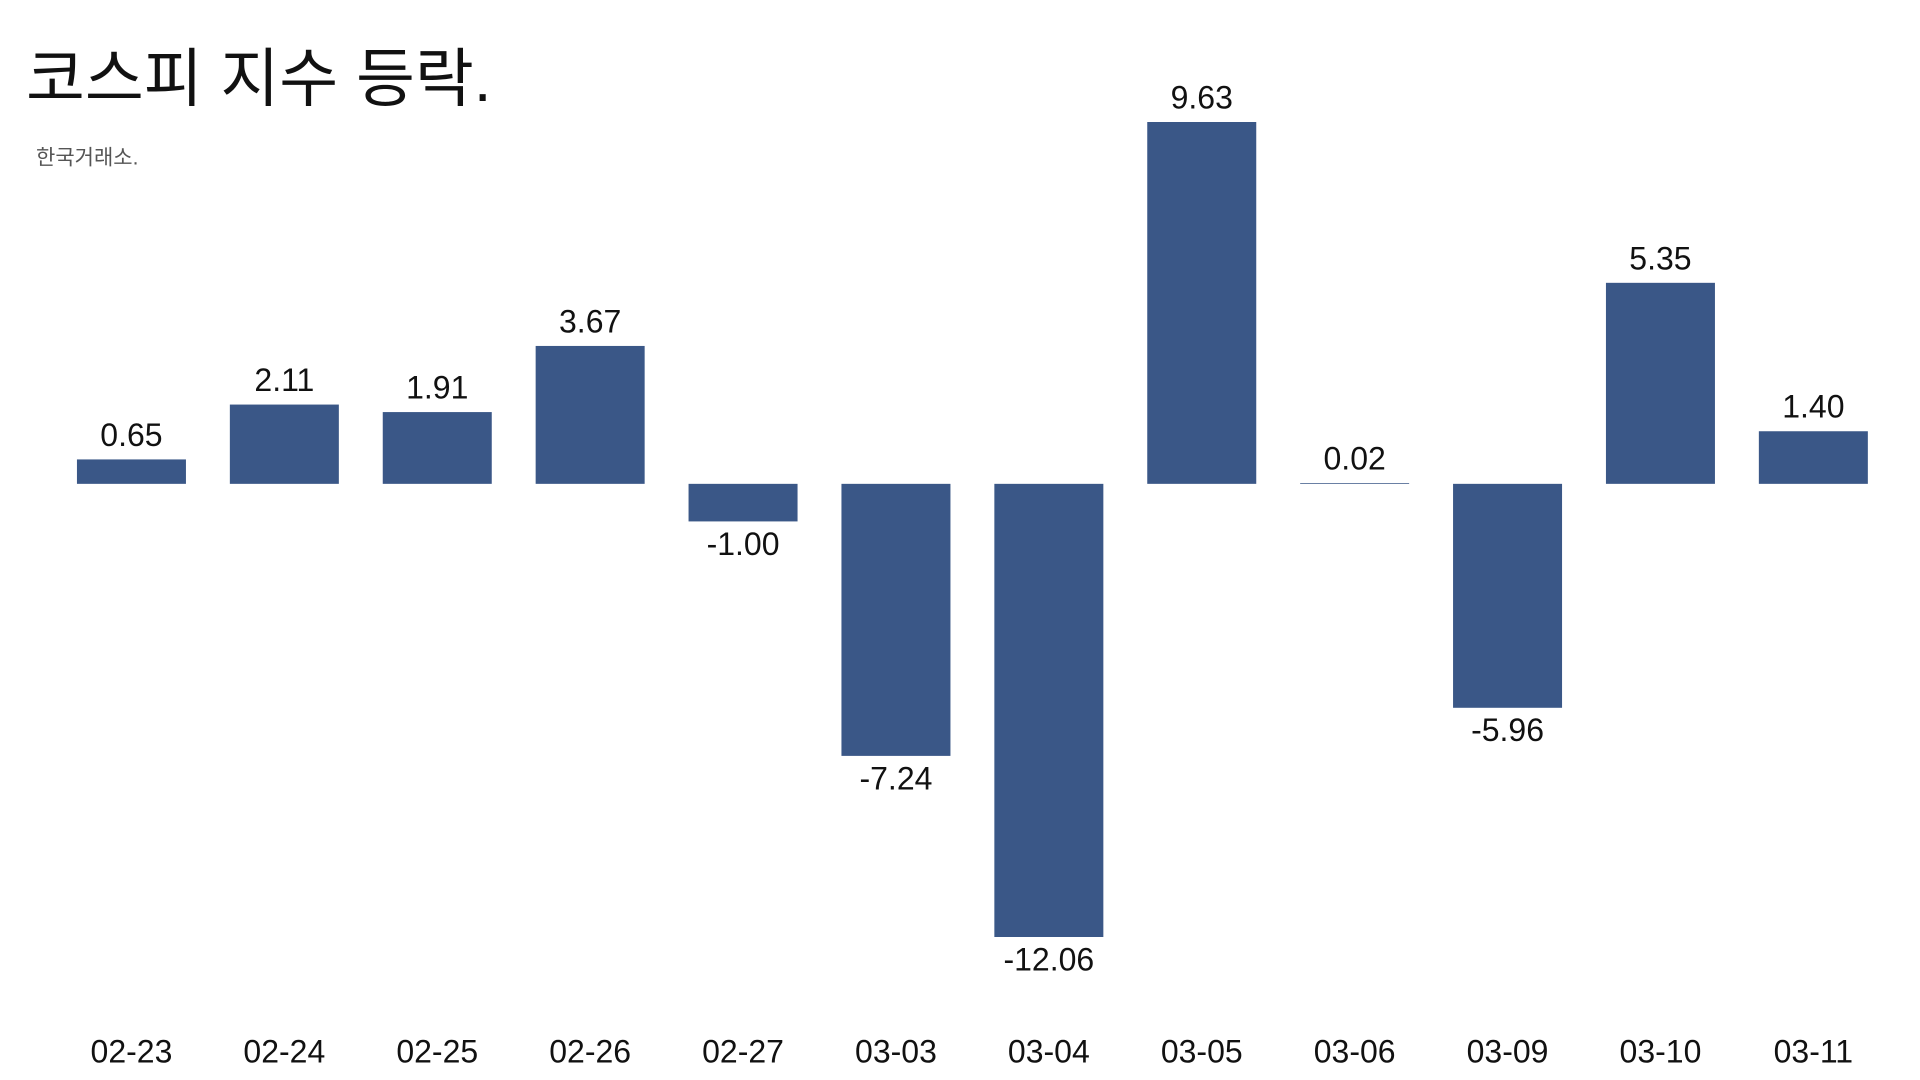  I want to click on value-label: 2.11, so click(284, 380).